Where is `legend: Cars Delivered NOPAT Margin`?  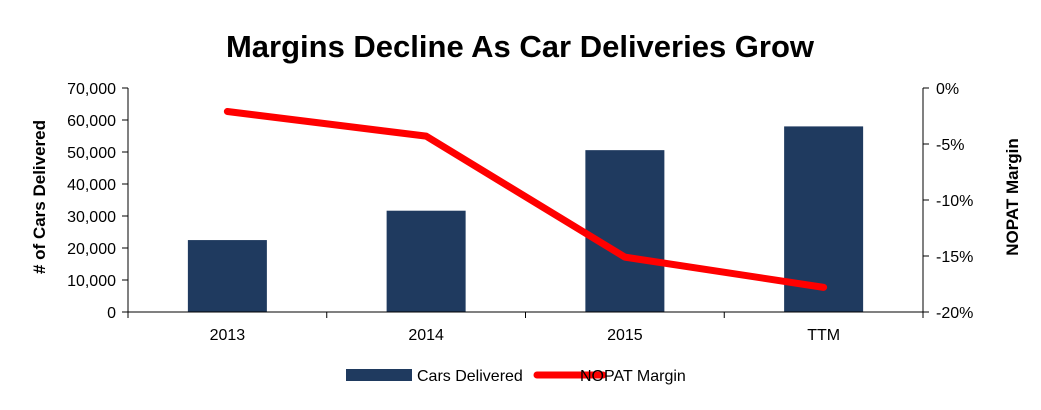
legend: Cars Delivered NOPAT Margin is located at coordinates (516, 376).